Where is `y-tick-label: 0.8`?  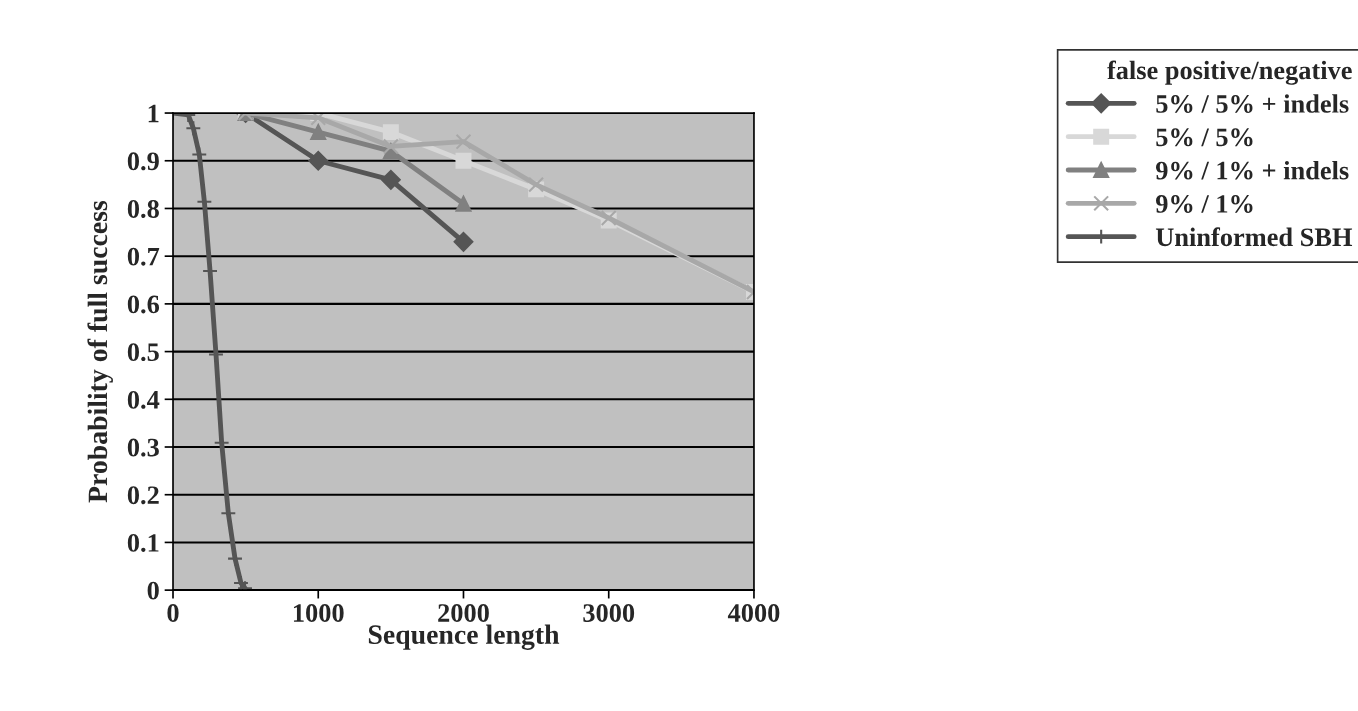
y-tick-label: 0.8 is located at coordinates (143, 209).